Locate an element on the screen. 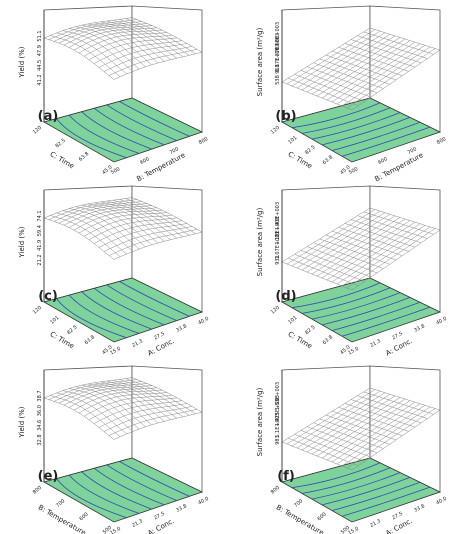 The image size is (474, 534). z-tick-label: 1.1E+003 is located at coordinates (278, 425).